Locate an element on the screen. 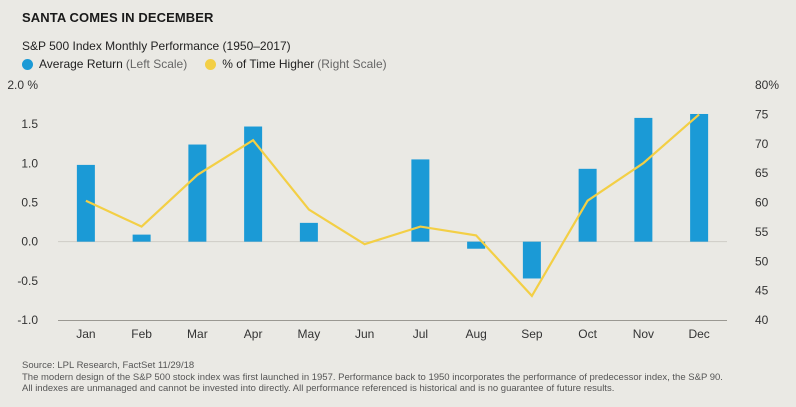 Image resolution: width=796 pixels, height=407 pixels. bar-oct is located at coordinates (587, 205).